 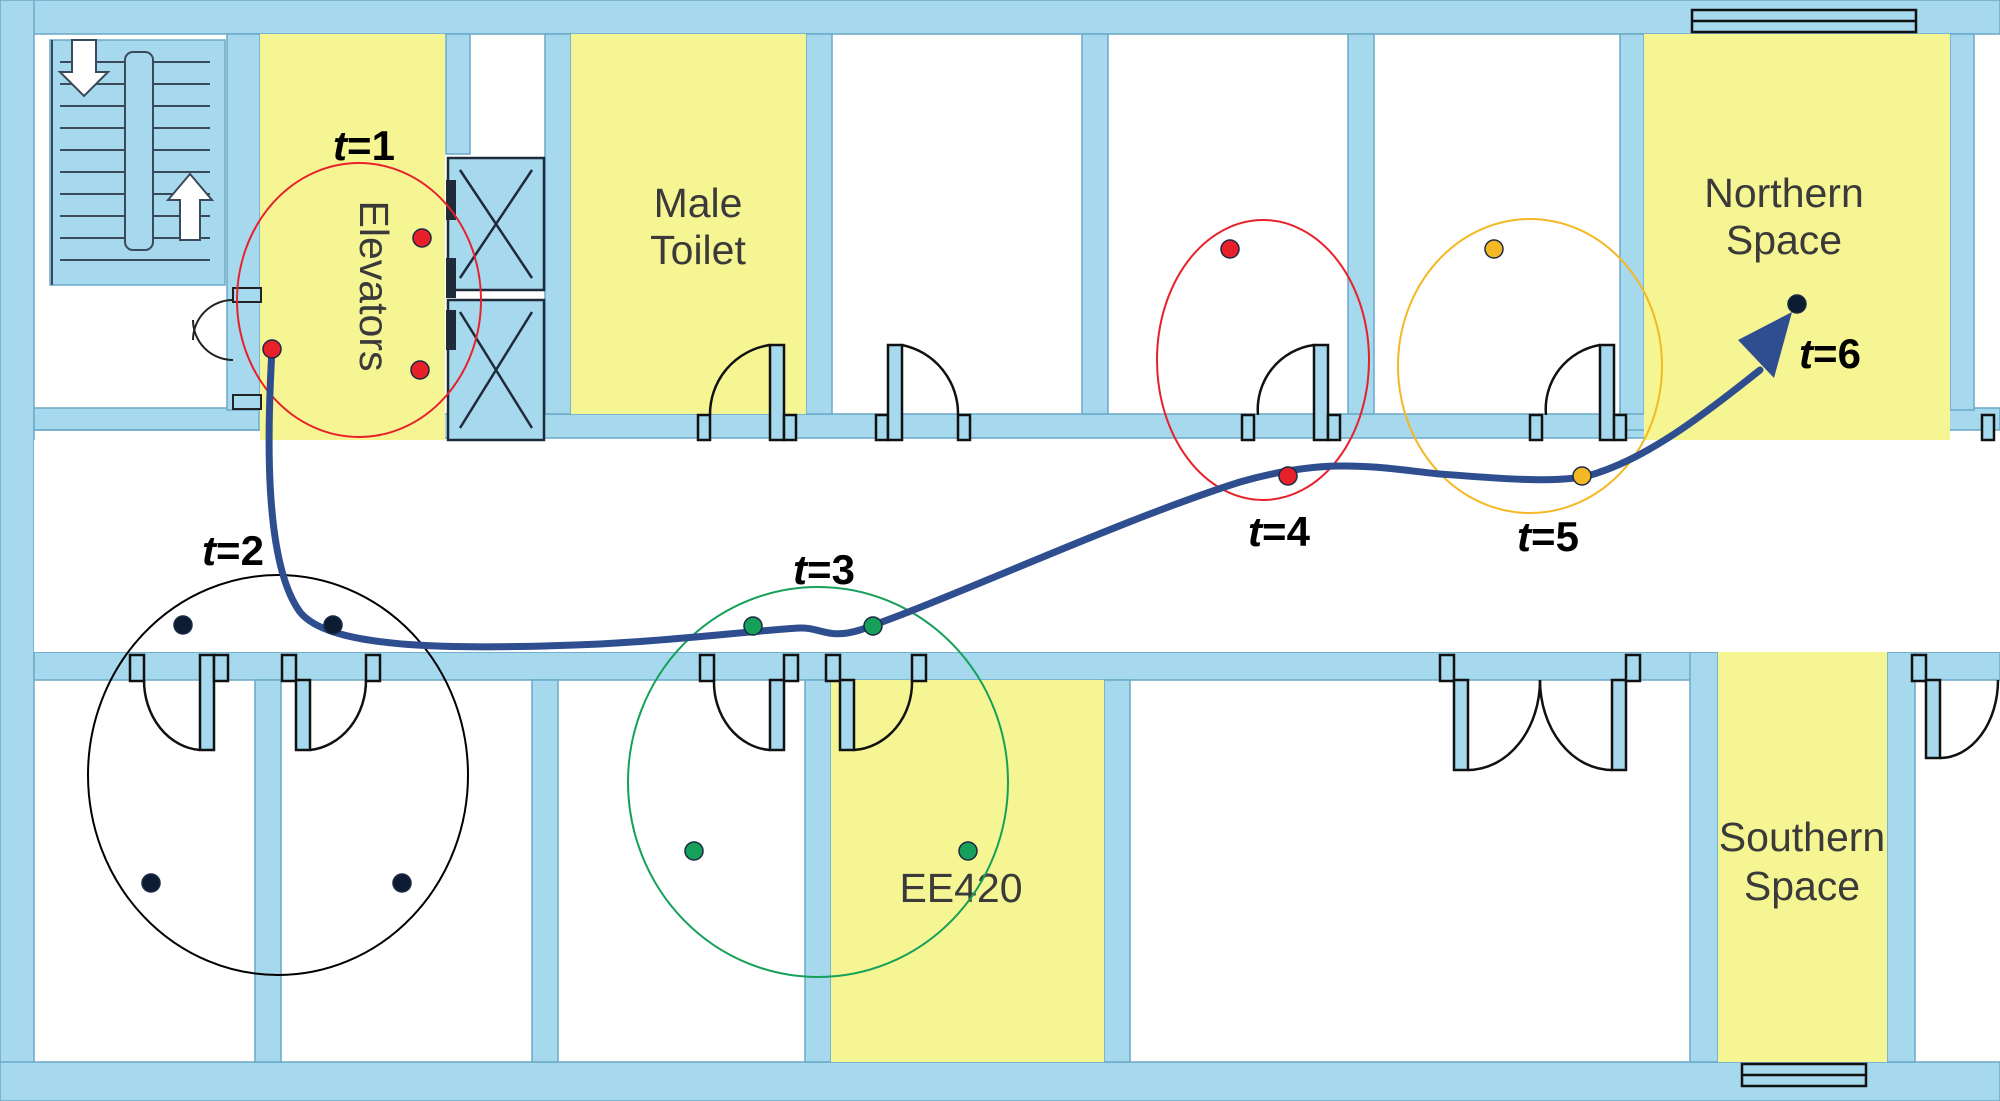 What do you see at coordinates (960, 888) in the screenshot?
I see `ee420-label: EE420` at bounding box center [960, 888].